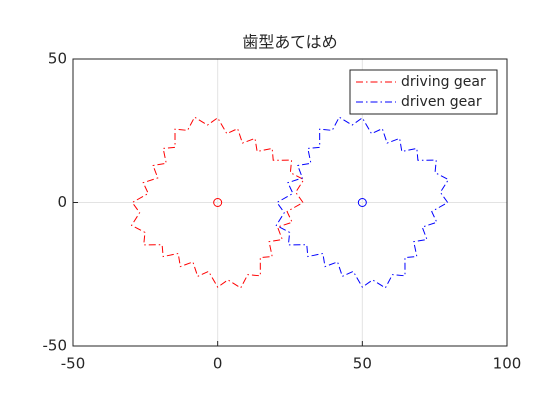 Image resolution: width=560 pixels, height=420 pixels. Describe the element at coordinates (441, 102) in the screenshot. I see `legend-label: driven gear` at that location.